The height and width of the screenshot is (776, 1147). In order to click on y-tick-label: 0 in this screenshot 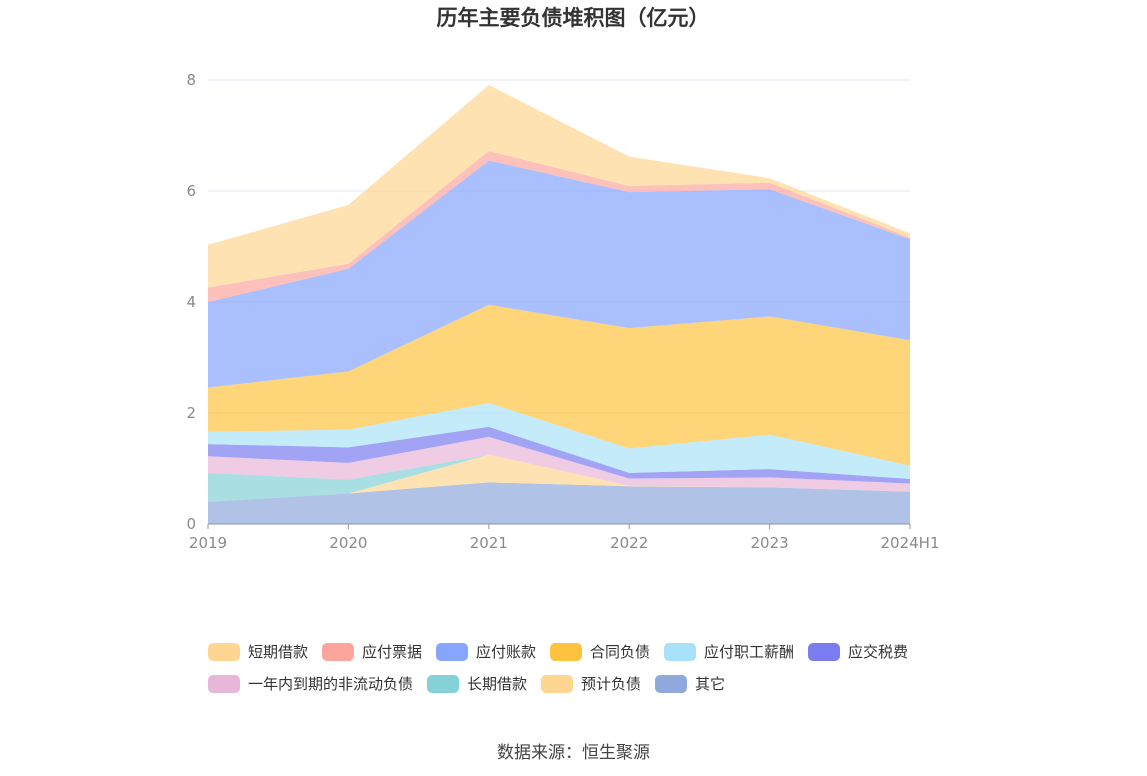, I will do `click(191, 524)`.